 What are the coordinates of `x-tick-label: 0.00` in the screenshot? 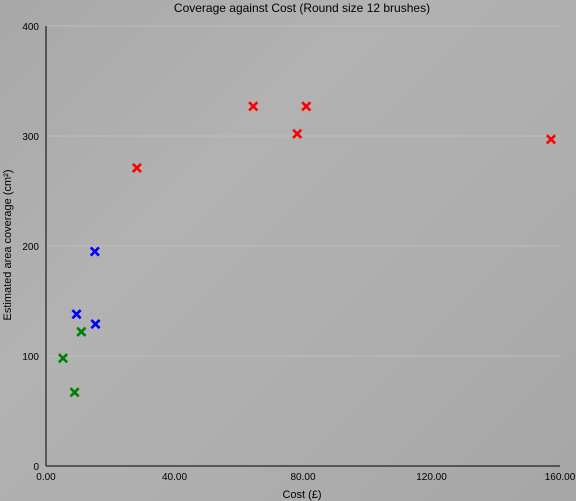 It's located at (46, 477).